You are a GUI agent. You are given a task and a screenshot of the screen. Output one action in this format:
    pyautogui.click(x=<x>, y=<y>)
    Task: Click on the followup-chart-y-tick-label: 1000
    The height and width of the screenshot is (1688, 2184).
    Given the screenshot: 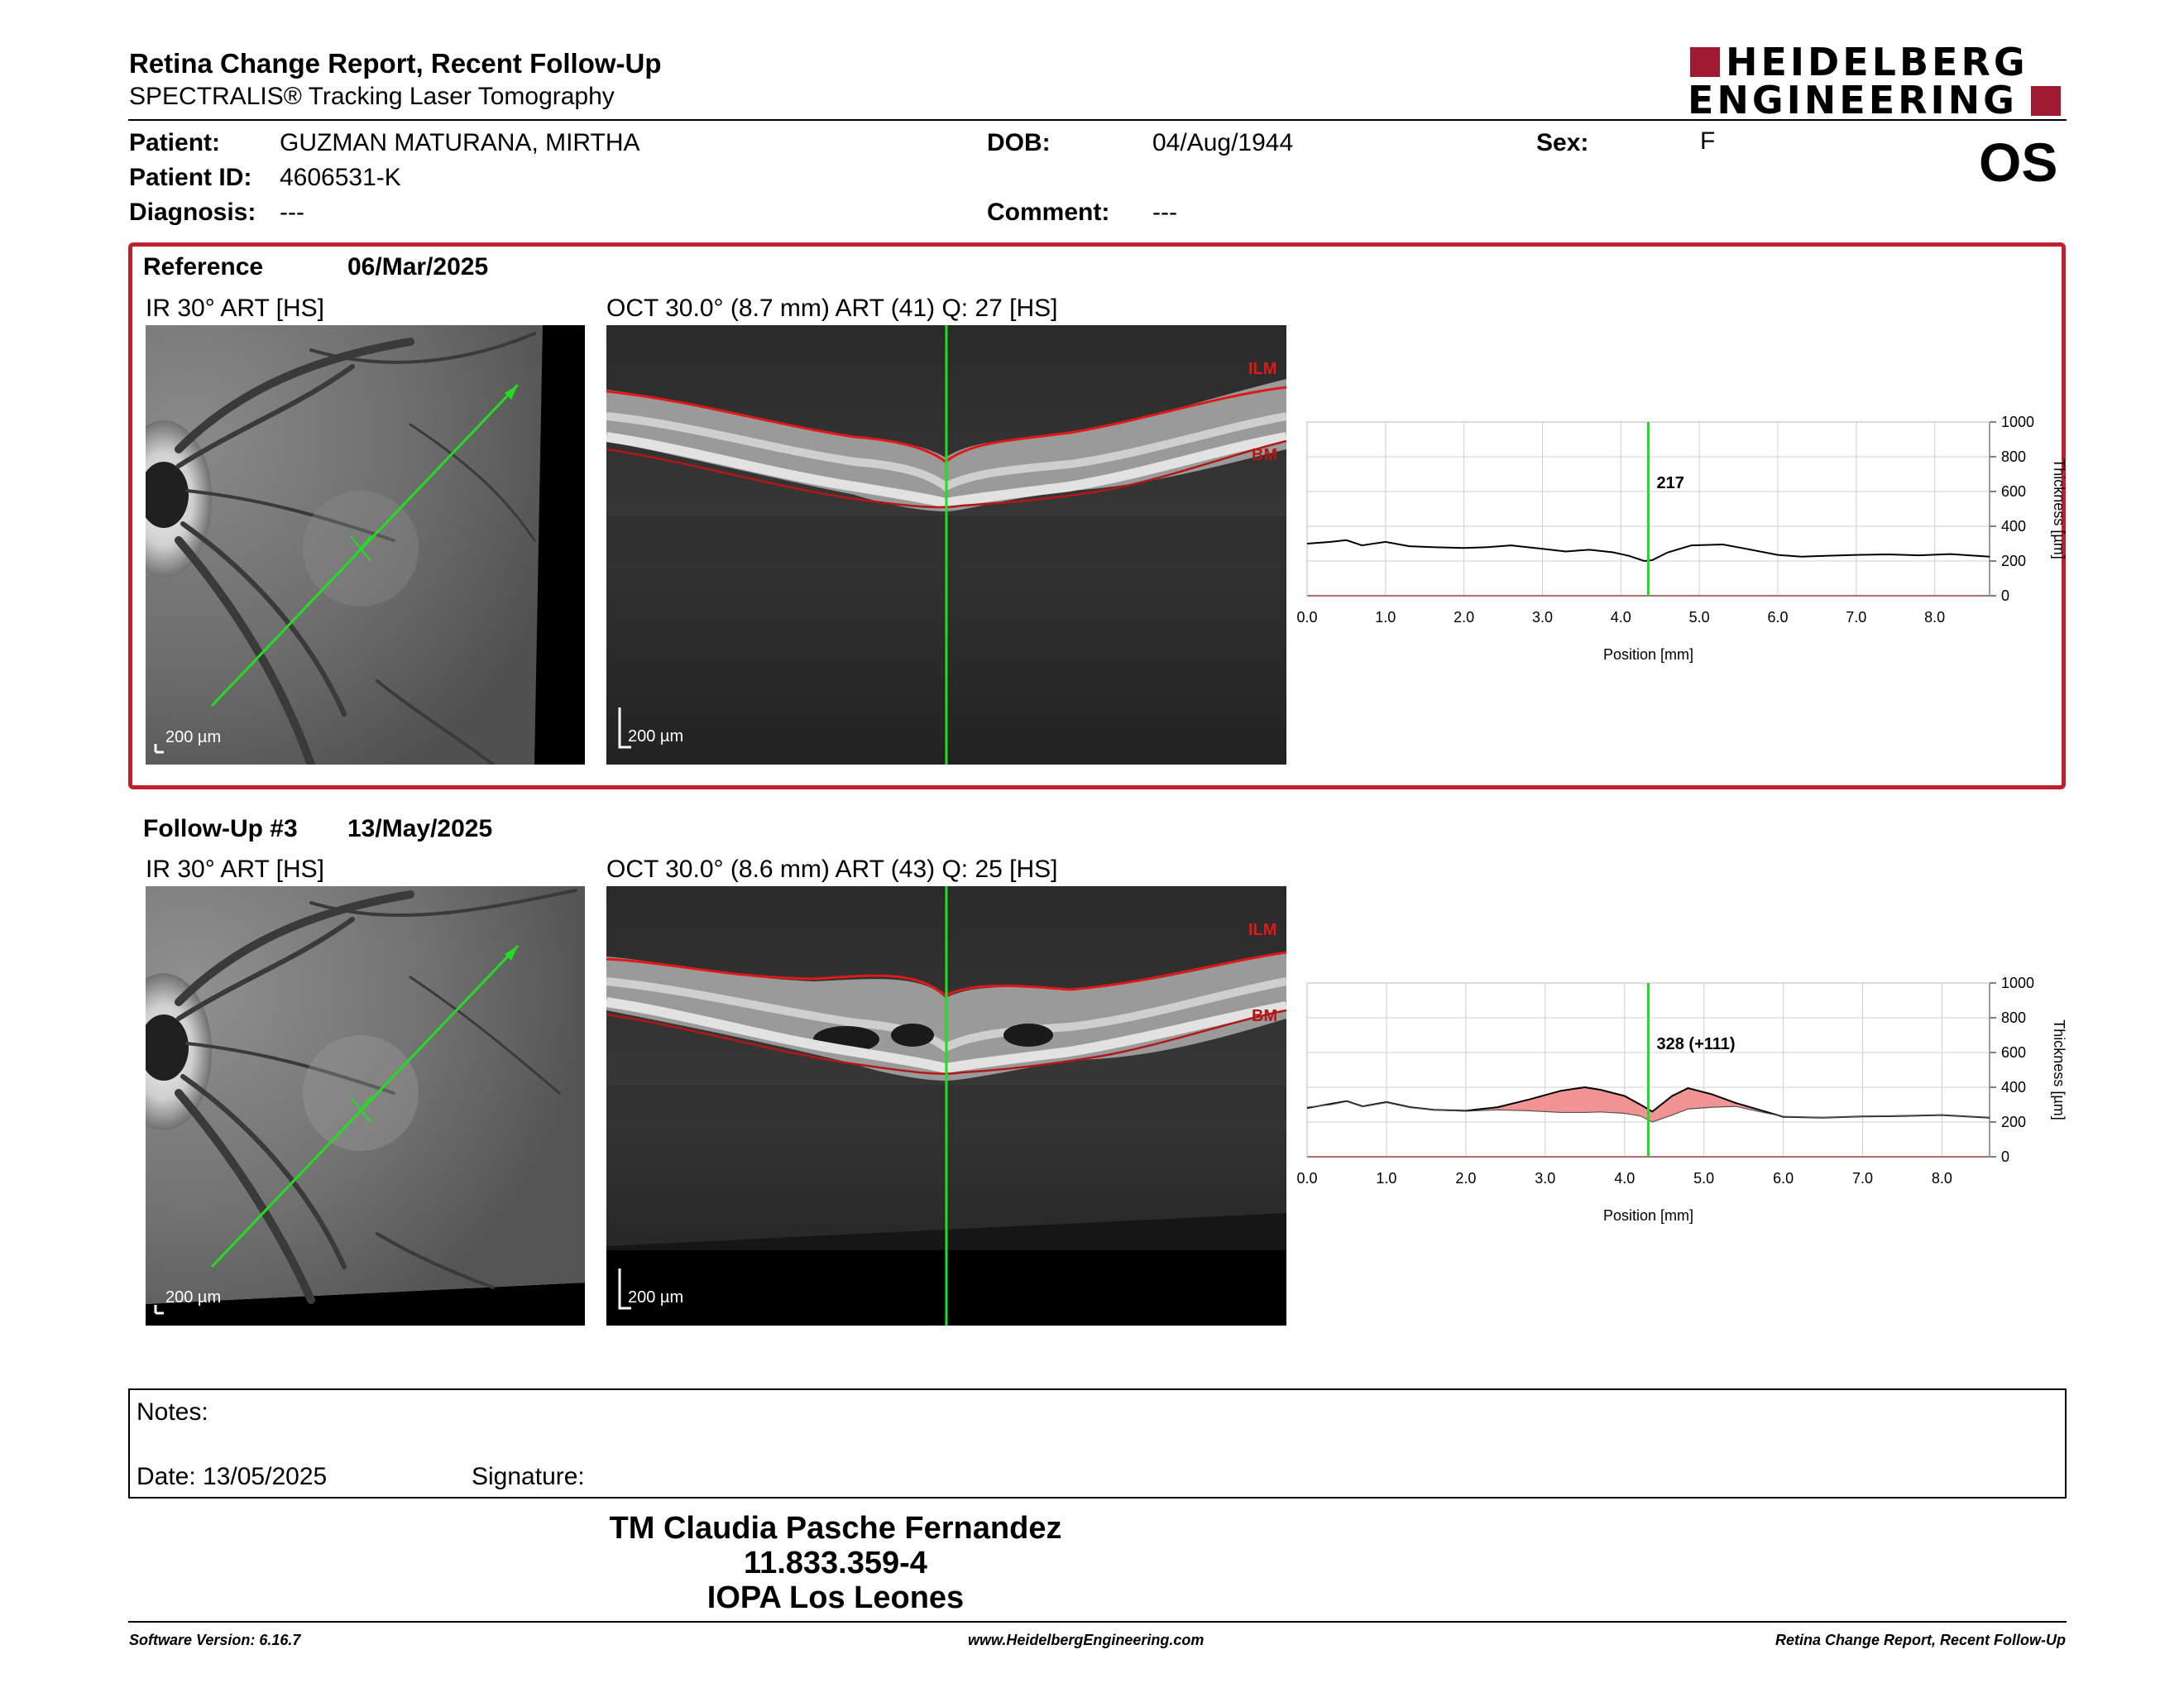 What is the action you would take?
    pyautogui.click(x=2017, y=983)
    